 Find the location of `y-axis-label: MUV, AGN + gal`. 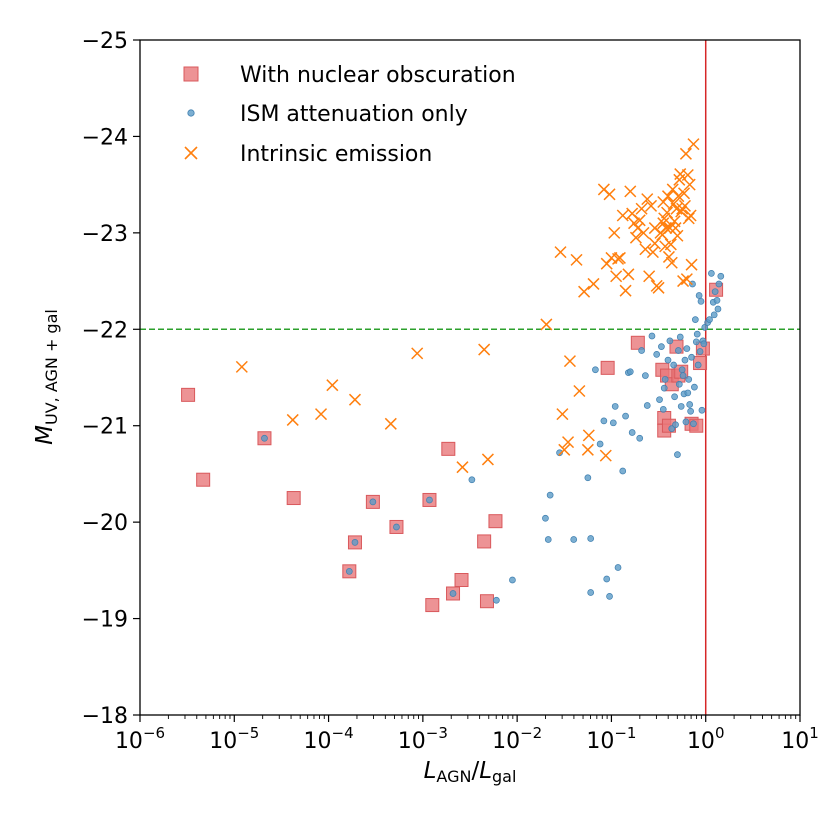

y-axis-label: MUV, AGN + gal is located at coordinates (46, 377).